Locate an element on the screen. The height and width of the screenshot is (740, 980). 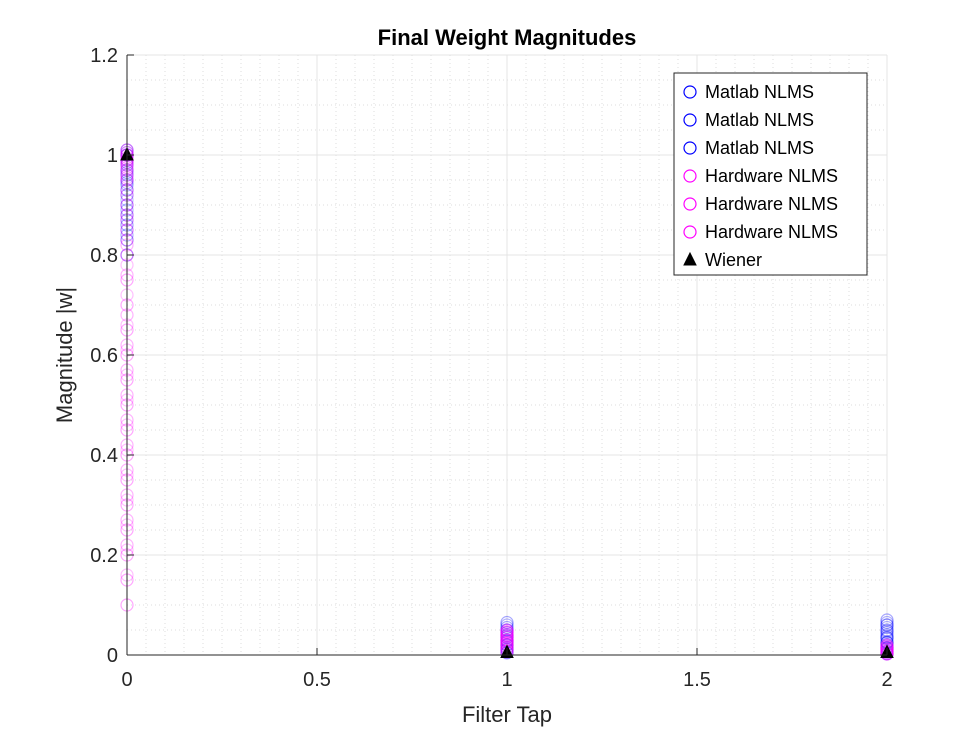
x-axis-label: Filter Tap is located at coordinates (507, 714).